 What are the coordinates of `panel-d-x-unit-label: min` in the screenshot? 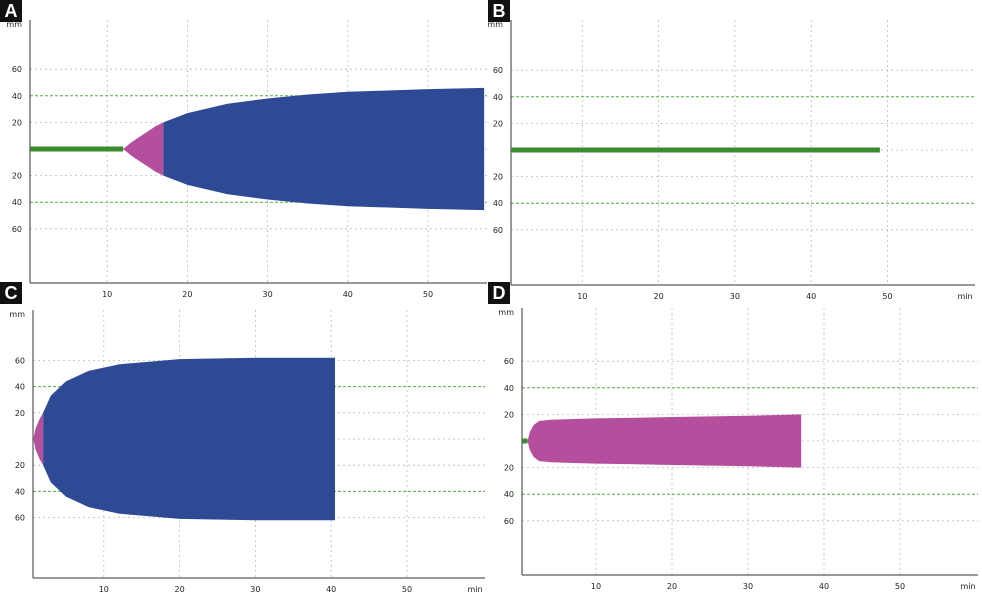 It's located at (967, 586).